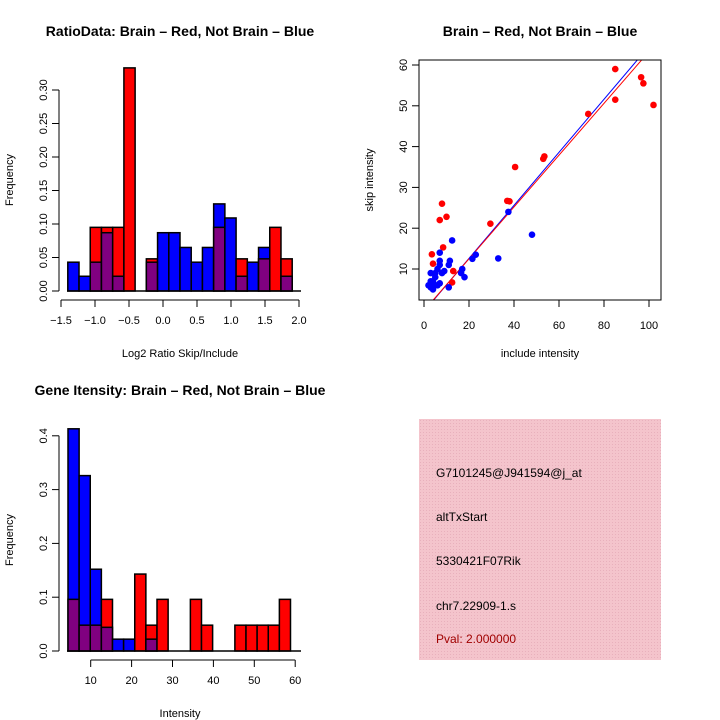 This screenshot has height=720, width=720. Describe the element at coordinates (95, 321) in the screenshot. I see `hist1-x-tick-label: −1.0` at that location.